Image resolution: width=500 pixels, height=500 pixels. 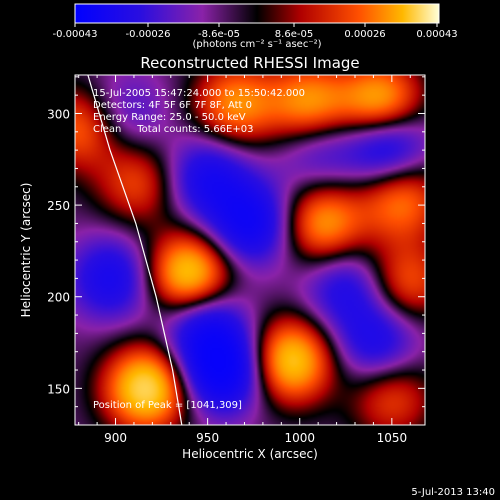 I want to click on annotation-time-range: 15-Jul-2005 15:47:24.000 to 15:50:42.000, so click(x=199, y=93).